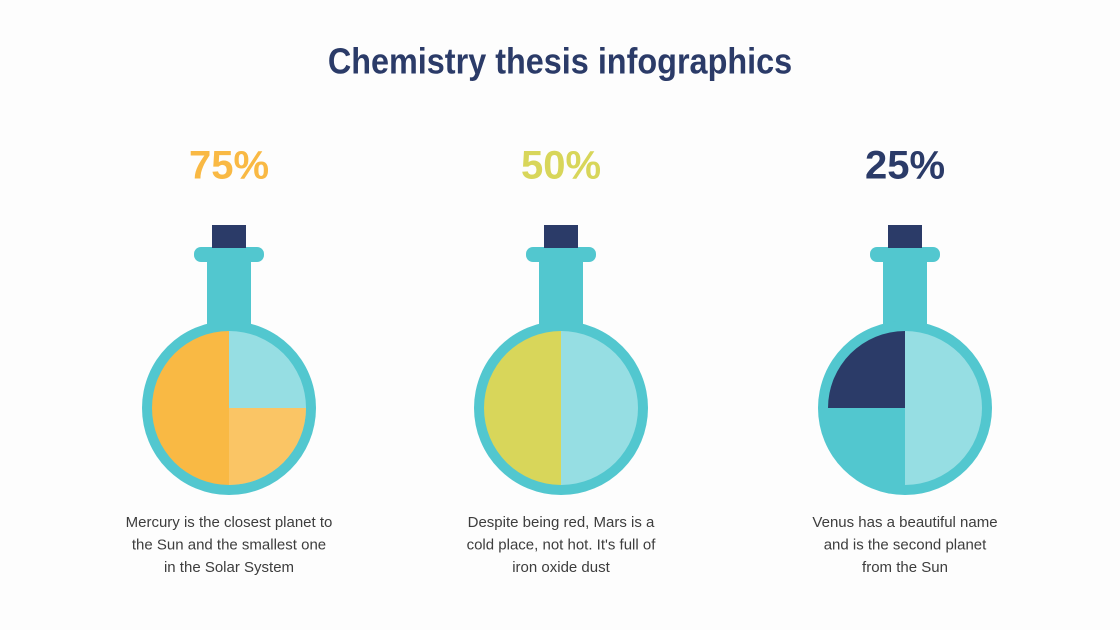  What do you see at coordinates (904, 522) in the screenshot?
I see `caption-line: Venus has a beautiful name` at bounding box center [904, 522].